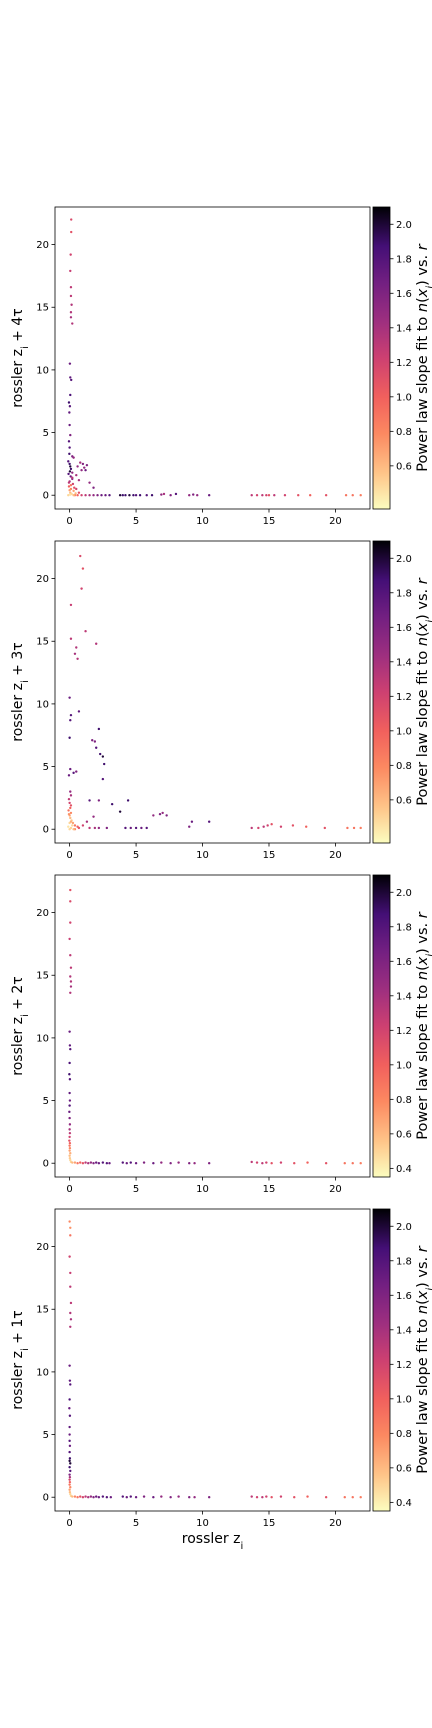  Describe the element at coordinates (212, 1360) in the screenshot. I see `plot-frame` at that location.